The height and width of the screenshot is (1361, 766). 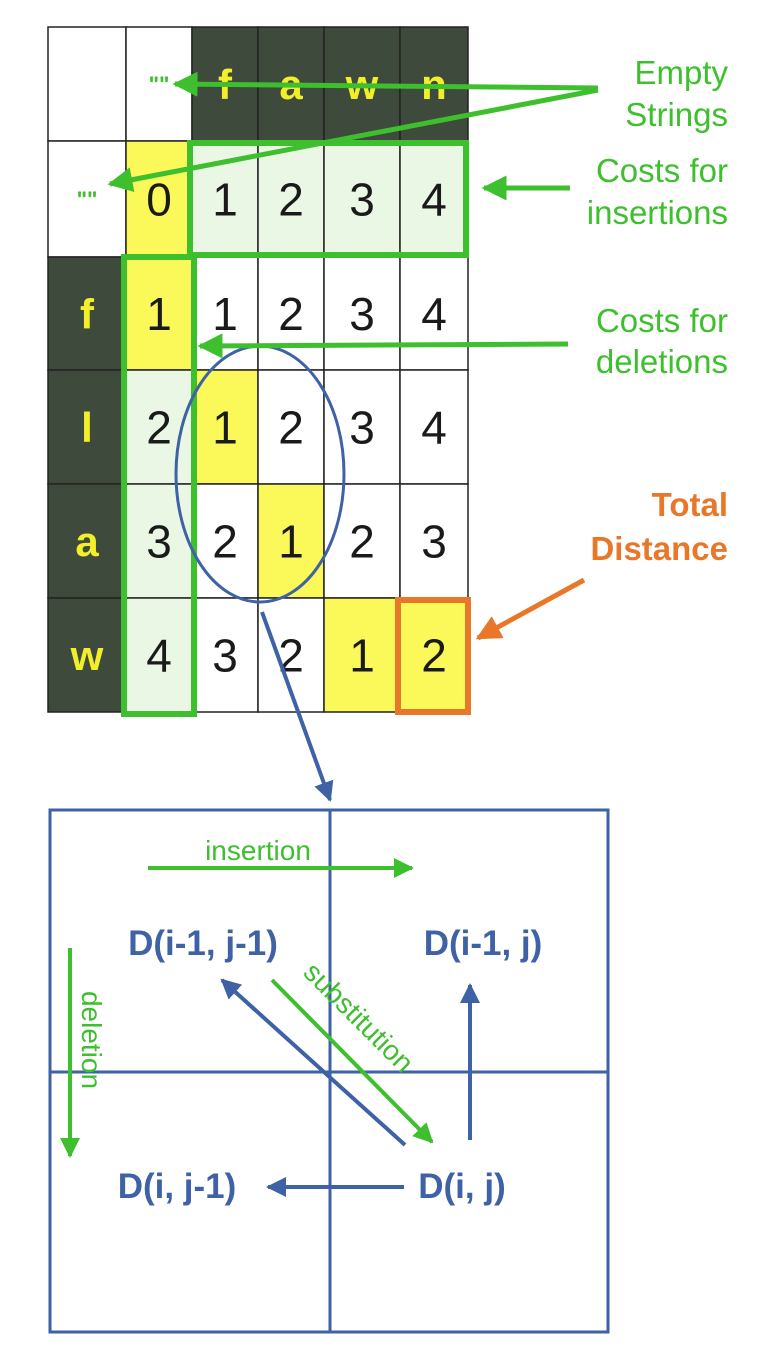 I want to click on corner-cell, so click(x=87, y=84).